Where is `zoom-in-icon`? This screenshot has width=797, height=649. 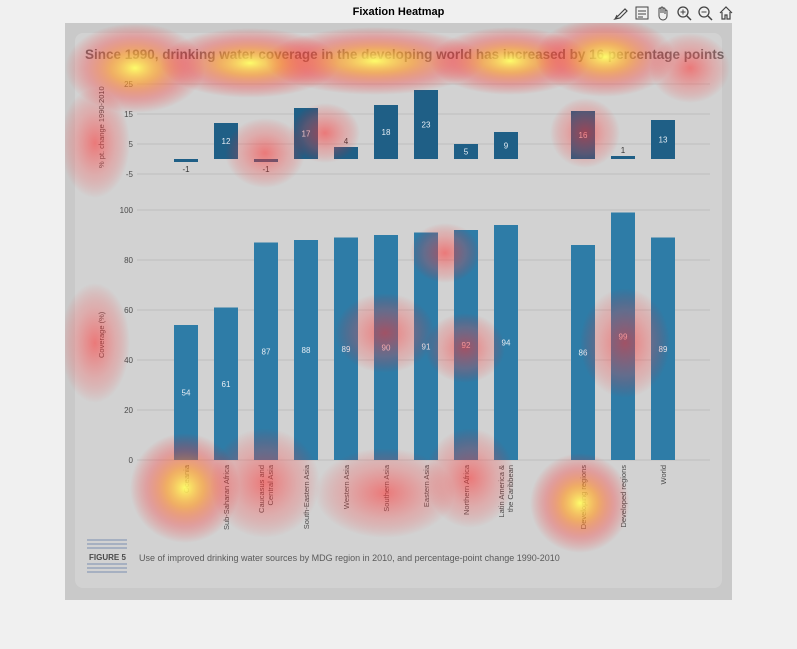
zoom-in-icon is located at coordinates (684, 13).